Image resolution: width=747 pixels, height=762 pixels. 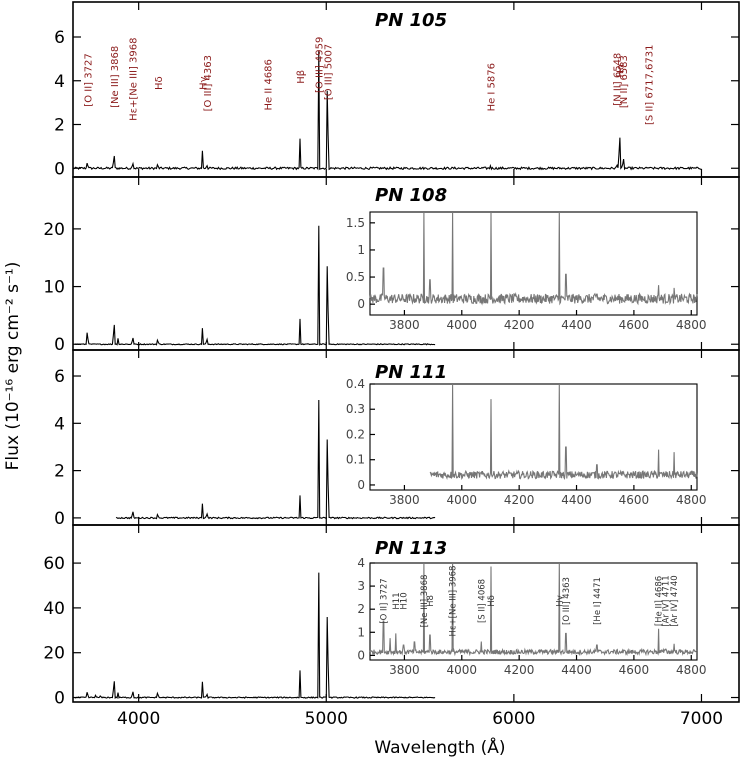 What do you see at coordinates (138, 719) in the screenshot?
I see `x-tick-label: 4000` at bounding box center [138, 719].